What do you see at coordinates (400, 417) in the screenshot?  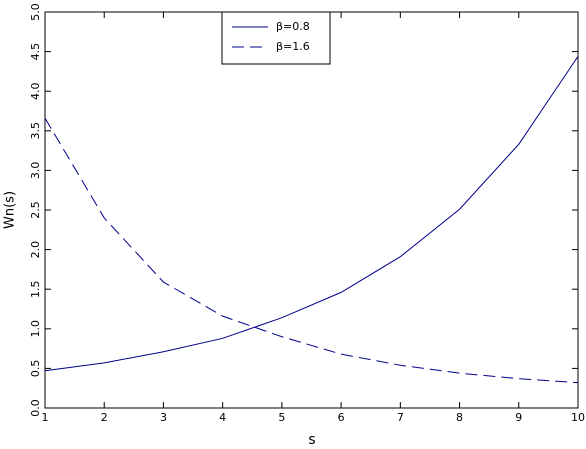 I see `x-tick-label: 7` at bounding box center [400, 417].